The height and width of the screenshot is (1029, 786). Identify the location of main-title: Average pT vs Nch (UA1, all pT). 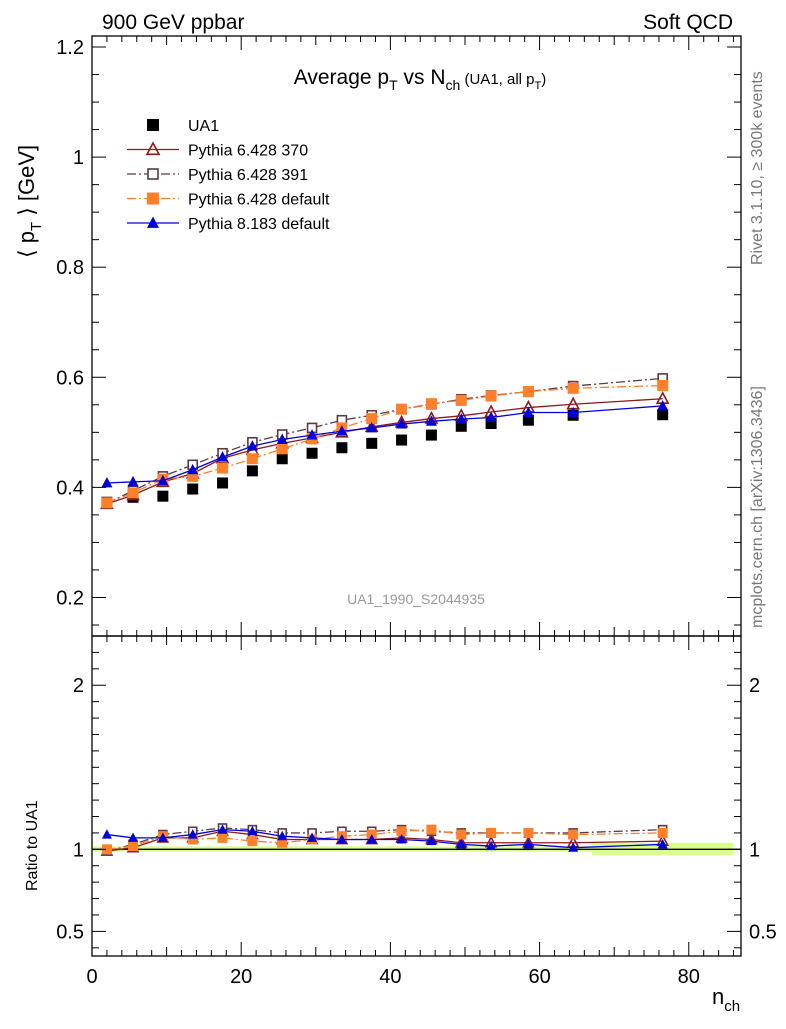
(420, 79).